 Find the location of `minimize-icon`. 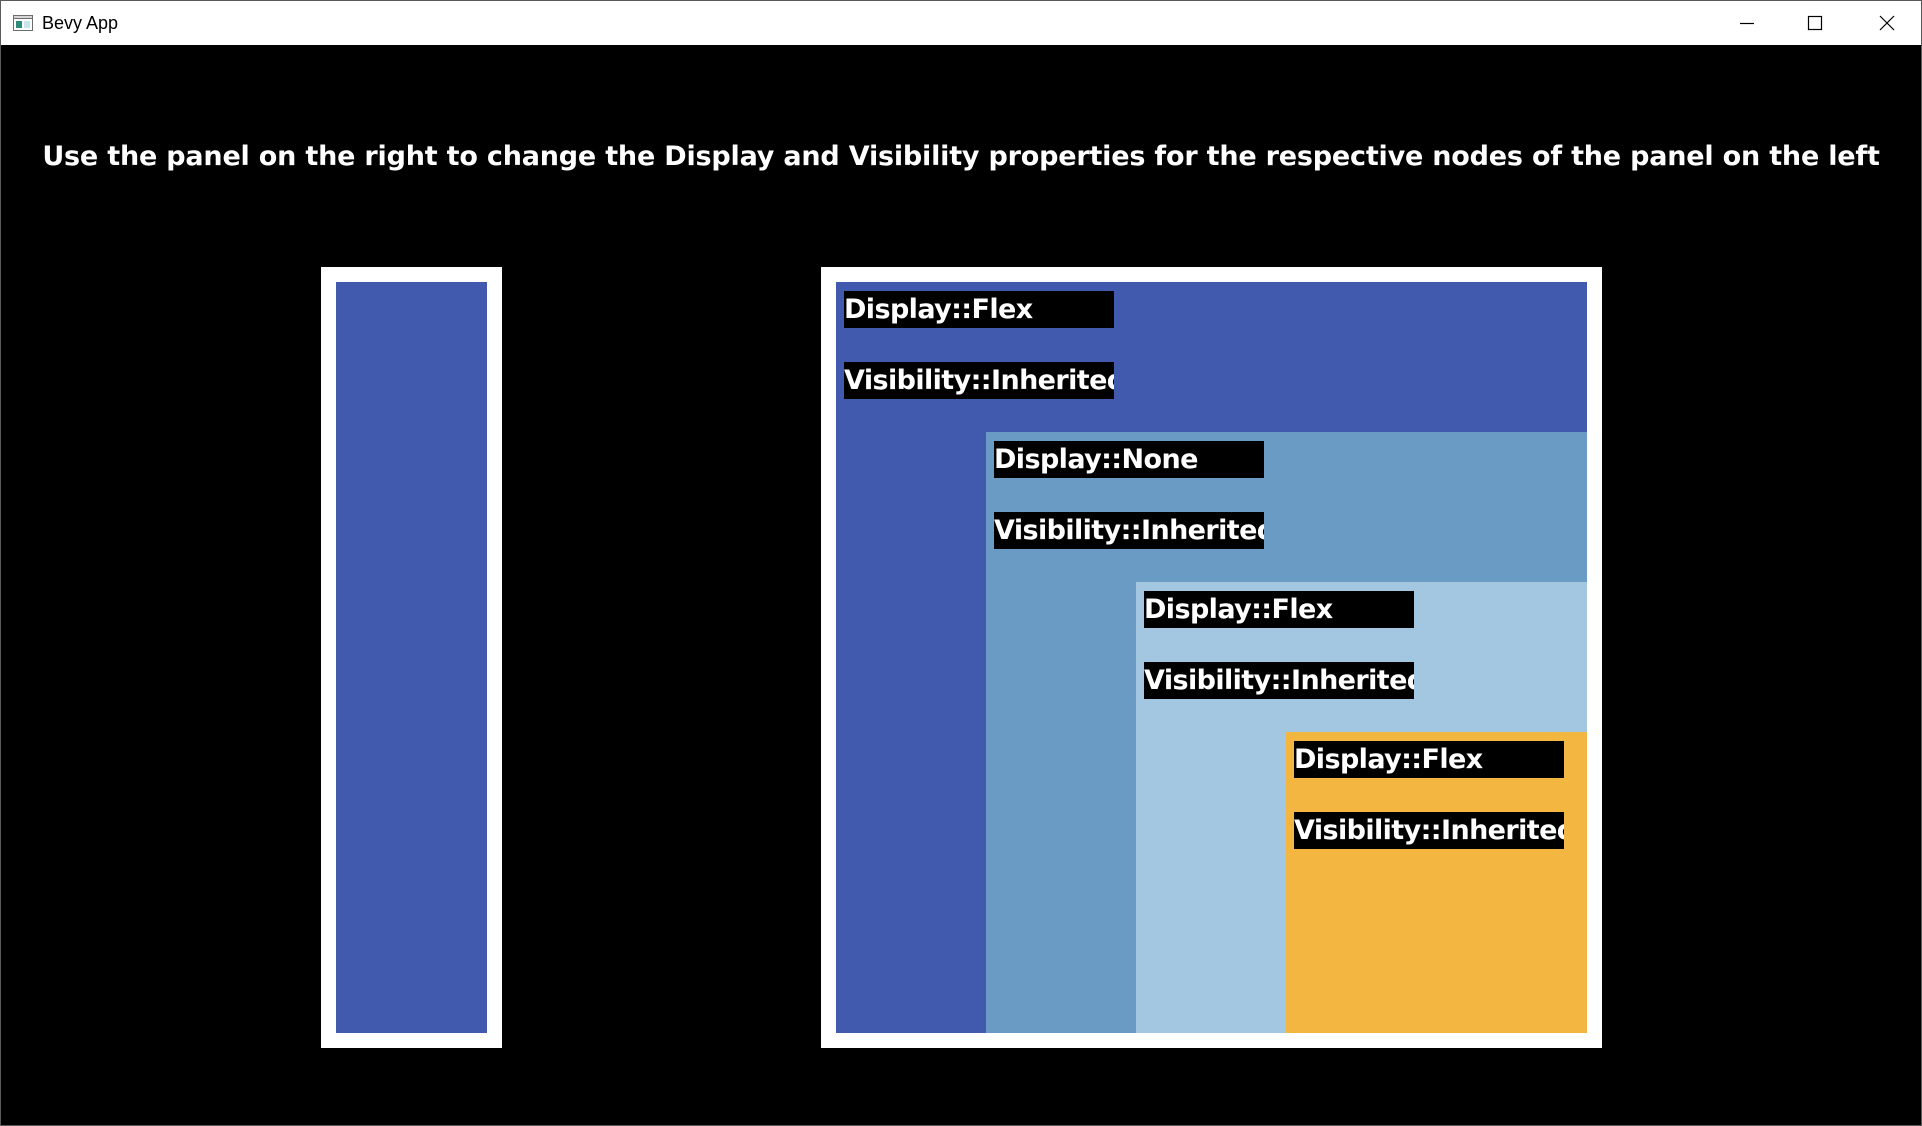

minimize-icon is located at coordinates (1747, 23).